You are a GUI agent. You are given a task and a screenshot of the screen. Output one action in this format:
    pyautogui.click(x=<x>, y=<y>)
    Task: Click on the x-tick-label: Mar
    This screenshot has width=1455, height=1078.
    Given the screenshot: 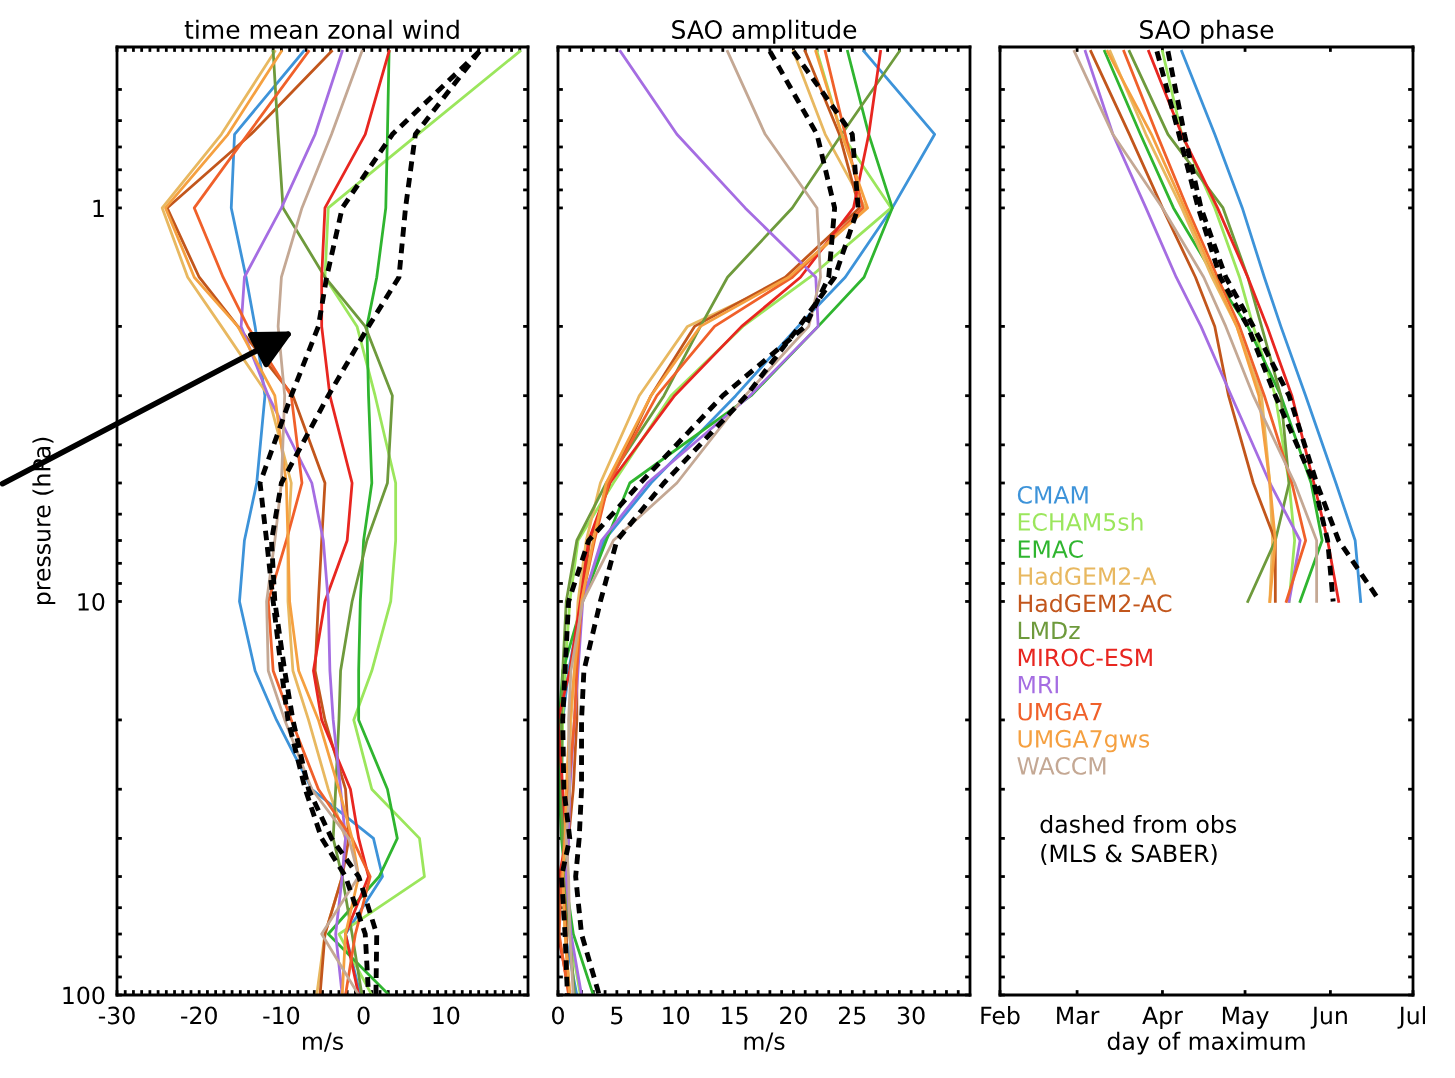 What is the action you would take?
    pyautogui.click(x=1078, y=1015)
    